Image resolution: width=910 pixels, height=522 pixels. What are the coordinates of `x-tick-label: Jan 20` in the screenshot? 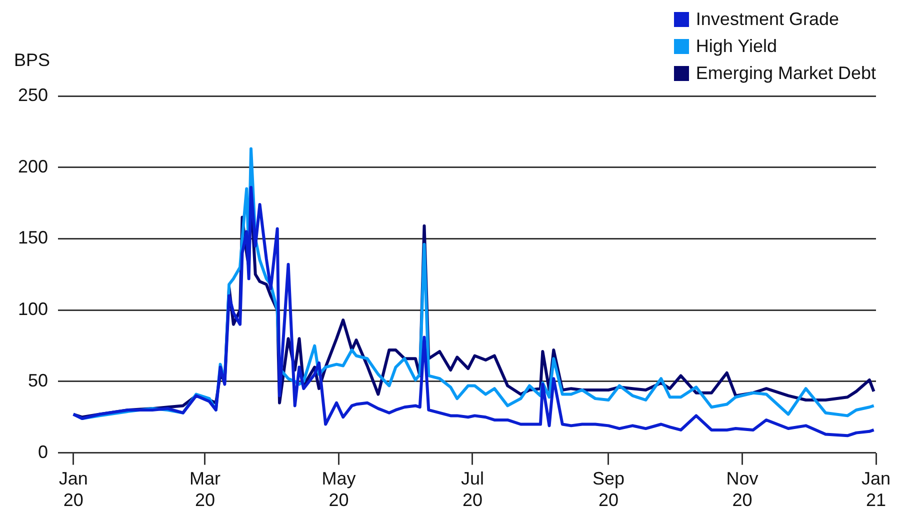 It's located at (73, 489).